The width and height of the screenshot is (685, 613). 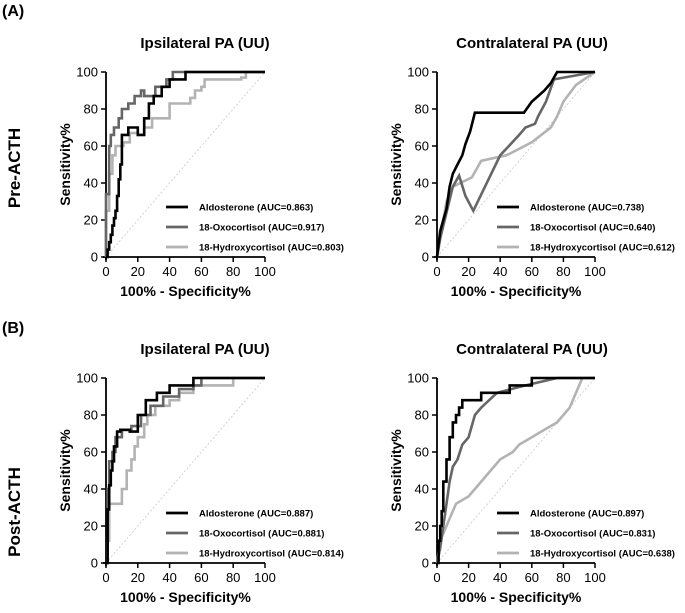 I want to click on legend-label: Aldosterone (AUC=0.887), so click(x=256, y=514).